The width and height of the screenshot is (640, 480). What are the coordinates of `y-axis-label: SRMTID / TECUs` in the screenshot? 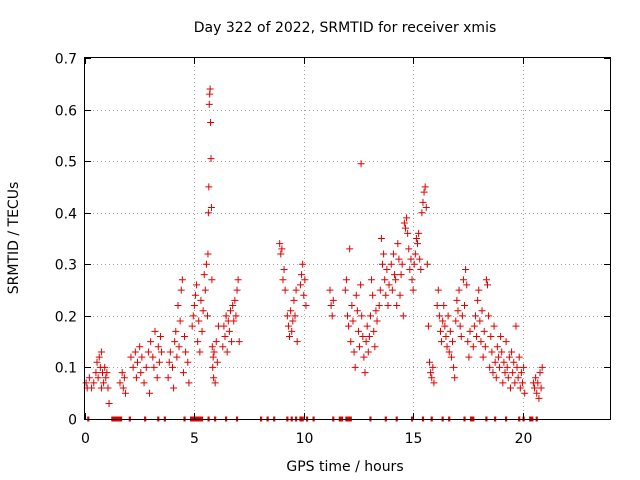 It's located at (14, 238).